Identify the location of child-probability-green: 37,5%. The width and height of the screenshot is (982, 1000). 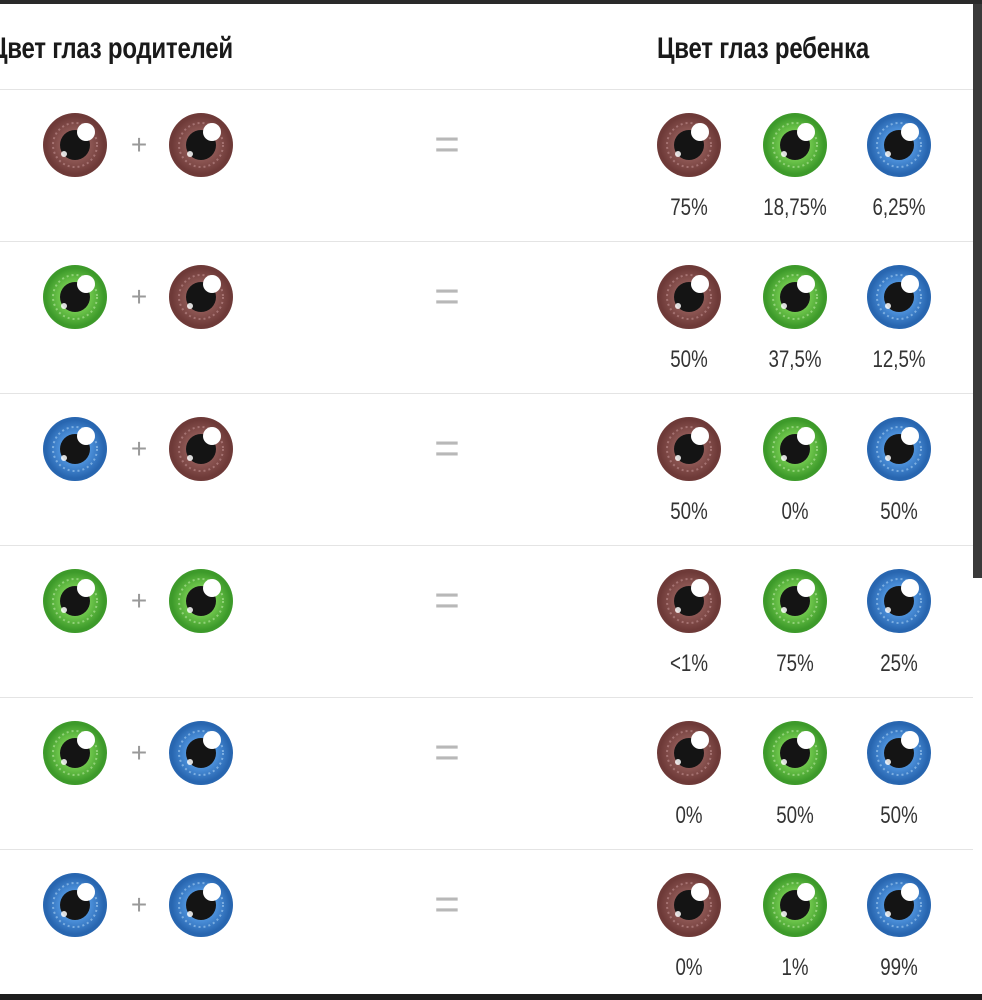
(795, 359).